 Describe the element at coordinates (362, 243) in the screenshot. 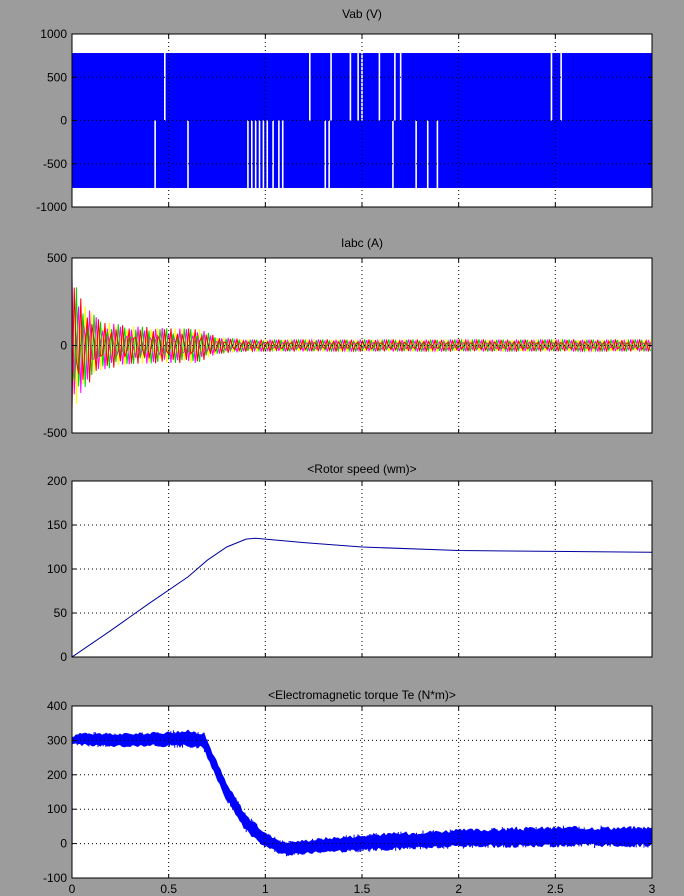

I see `chart-title-iabc: Iabc (A)` at that location.